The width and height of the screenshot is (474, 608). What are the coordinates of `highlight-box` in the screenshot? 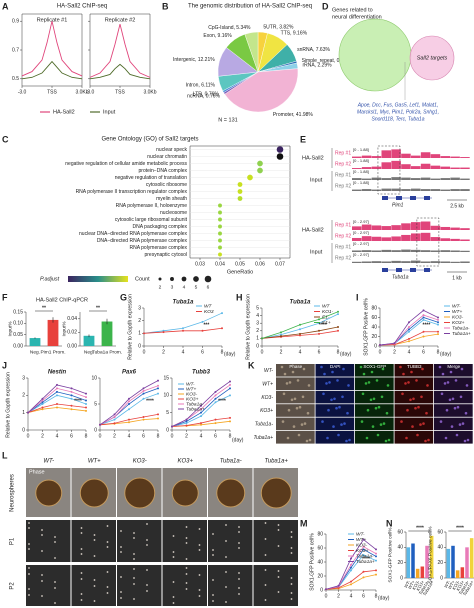 It's located at (389, 170).